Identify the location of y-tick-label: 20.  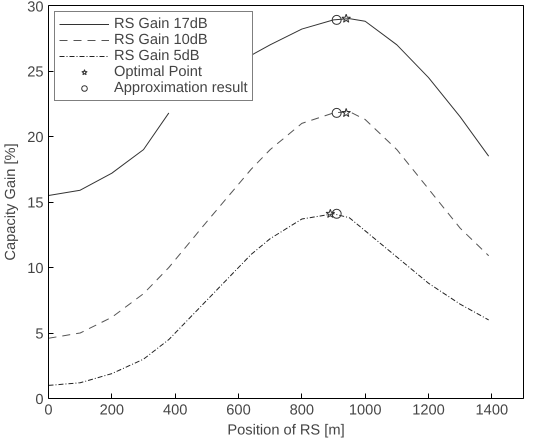
(35, 138).